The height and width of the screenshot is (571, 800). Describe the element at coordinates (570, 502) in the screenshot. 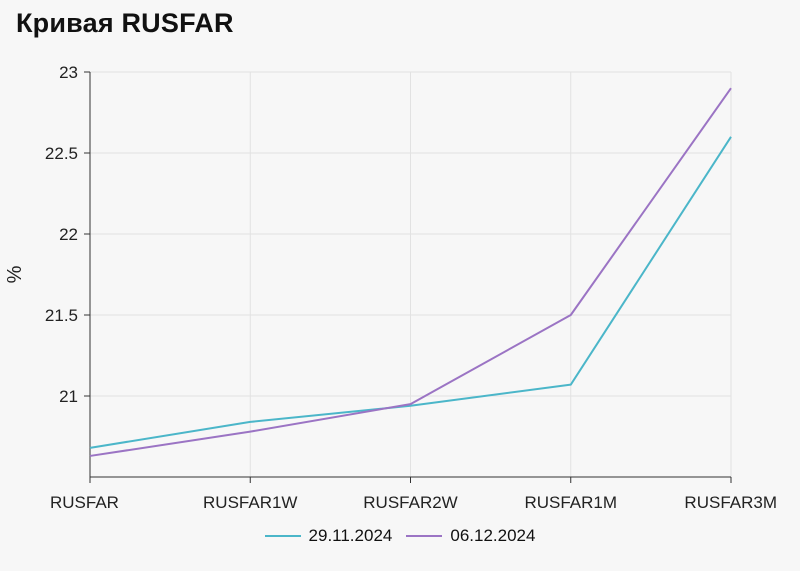

I see `x-tick-label: RUSFAR1M` at that location.